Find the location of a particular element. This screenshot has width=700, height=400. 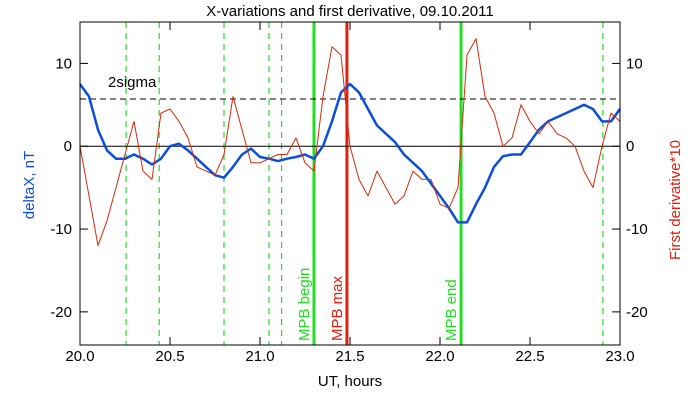

y2-axis-label: First derivative*10 is located at coordinates (675, 200).